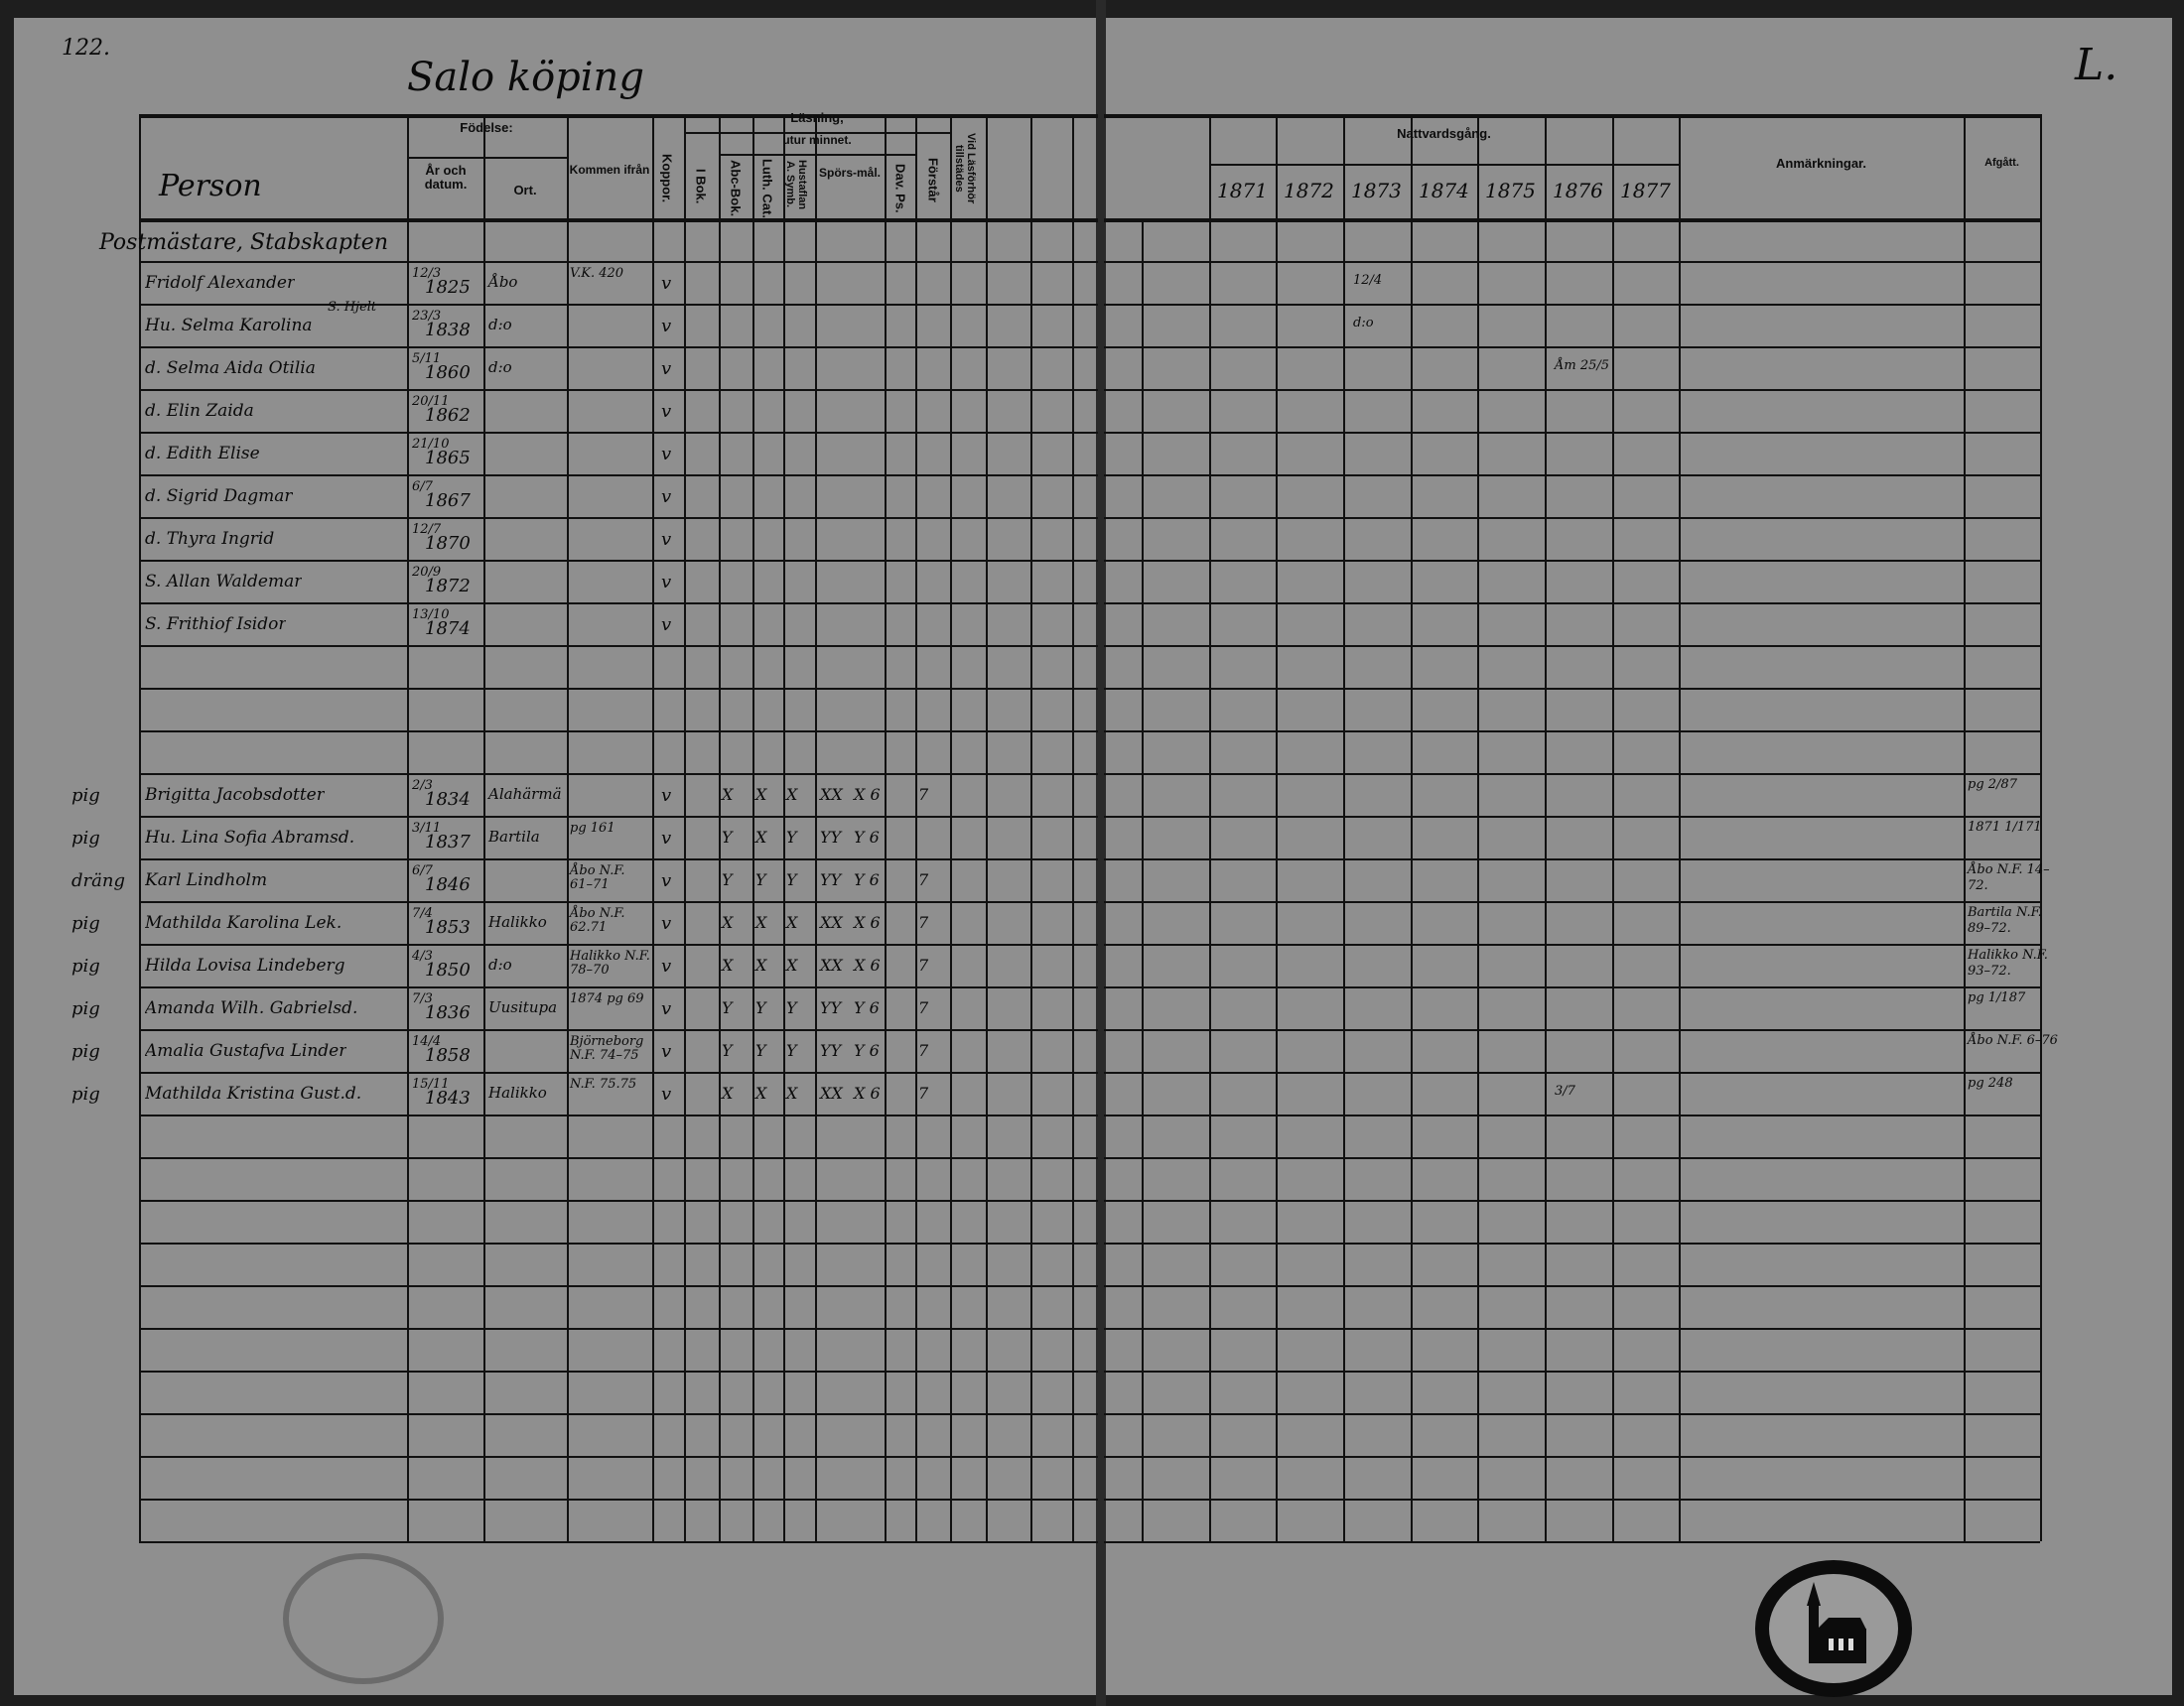  I want to click on year-header-1874: 1874, so click(1444, 190).